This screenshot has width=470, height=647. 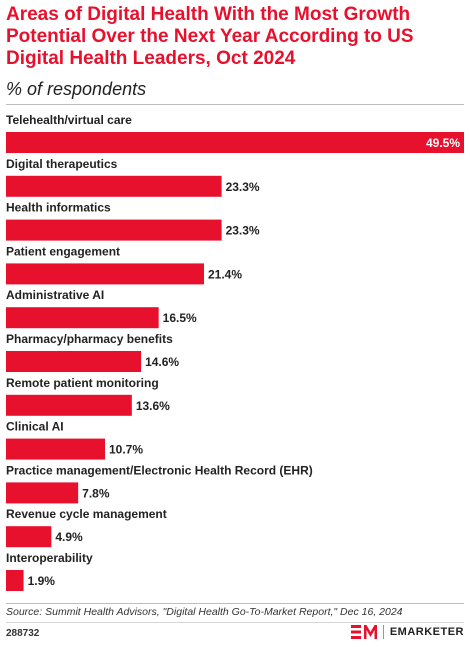 I want to click on category-label: Administrative AI, so click(x=55, y=295).